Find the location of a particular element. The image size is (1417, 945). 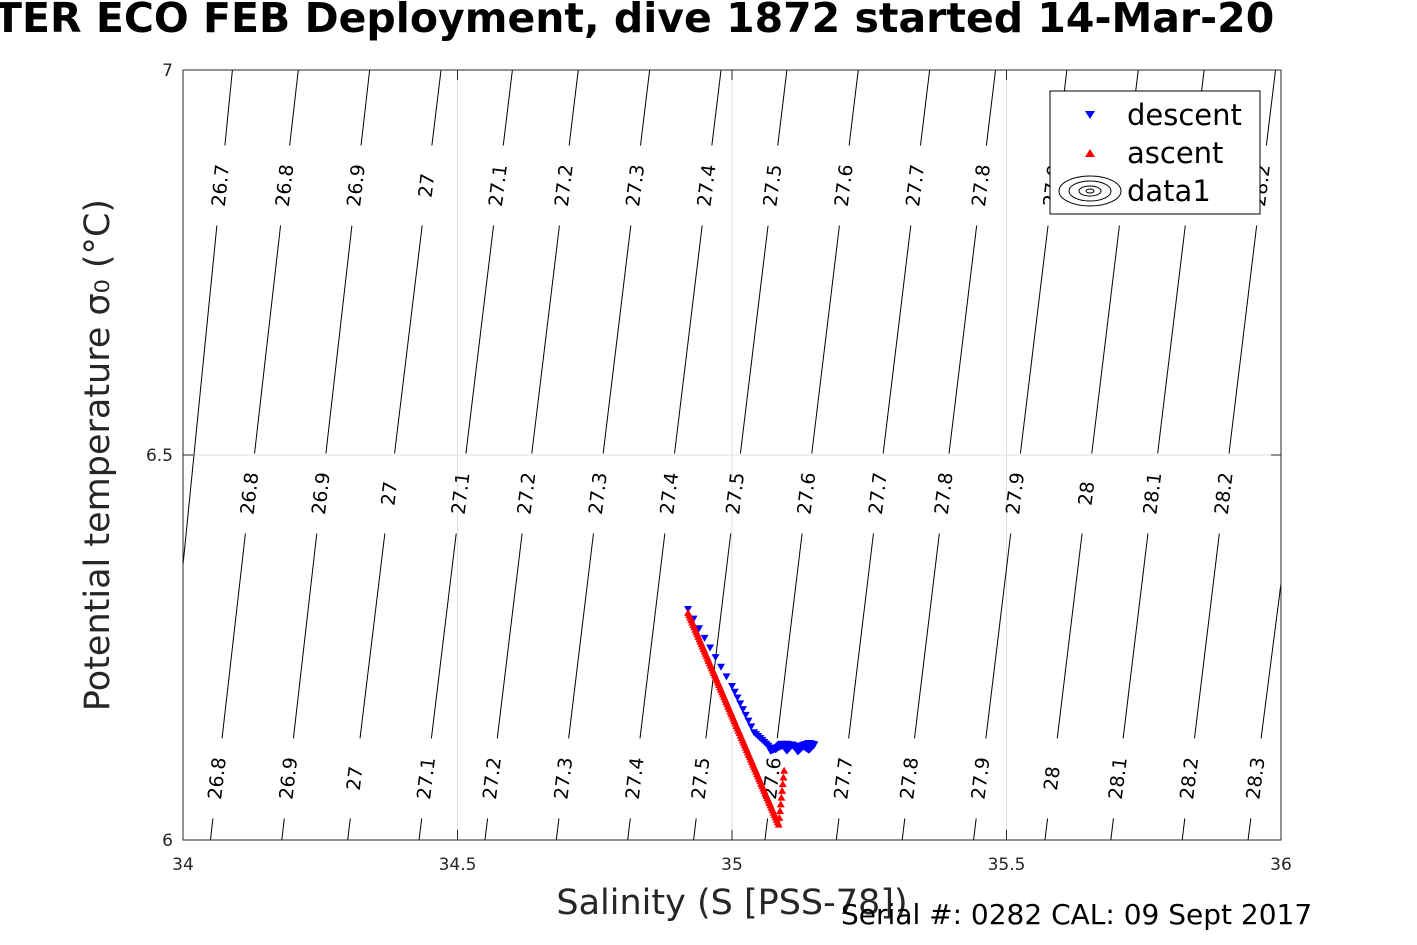

contour-label: 28.2 is located at coordinates (1224, 493).